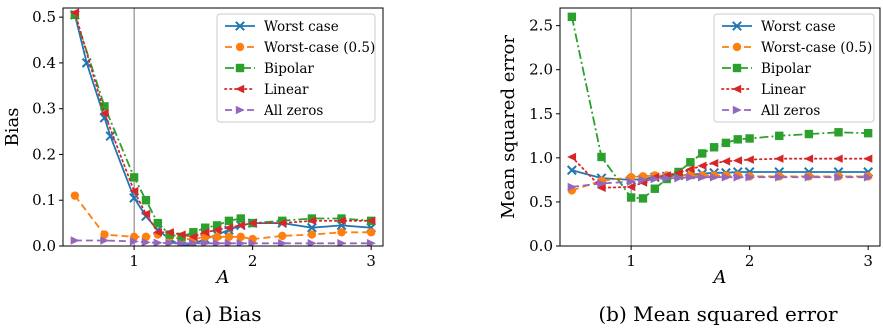 The image size is (883, 333). Describe the element at coordinates (508, 127) in the screenshot. I see `y-axis-label: Mean squared error` at that location.